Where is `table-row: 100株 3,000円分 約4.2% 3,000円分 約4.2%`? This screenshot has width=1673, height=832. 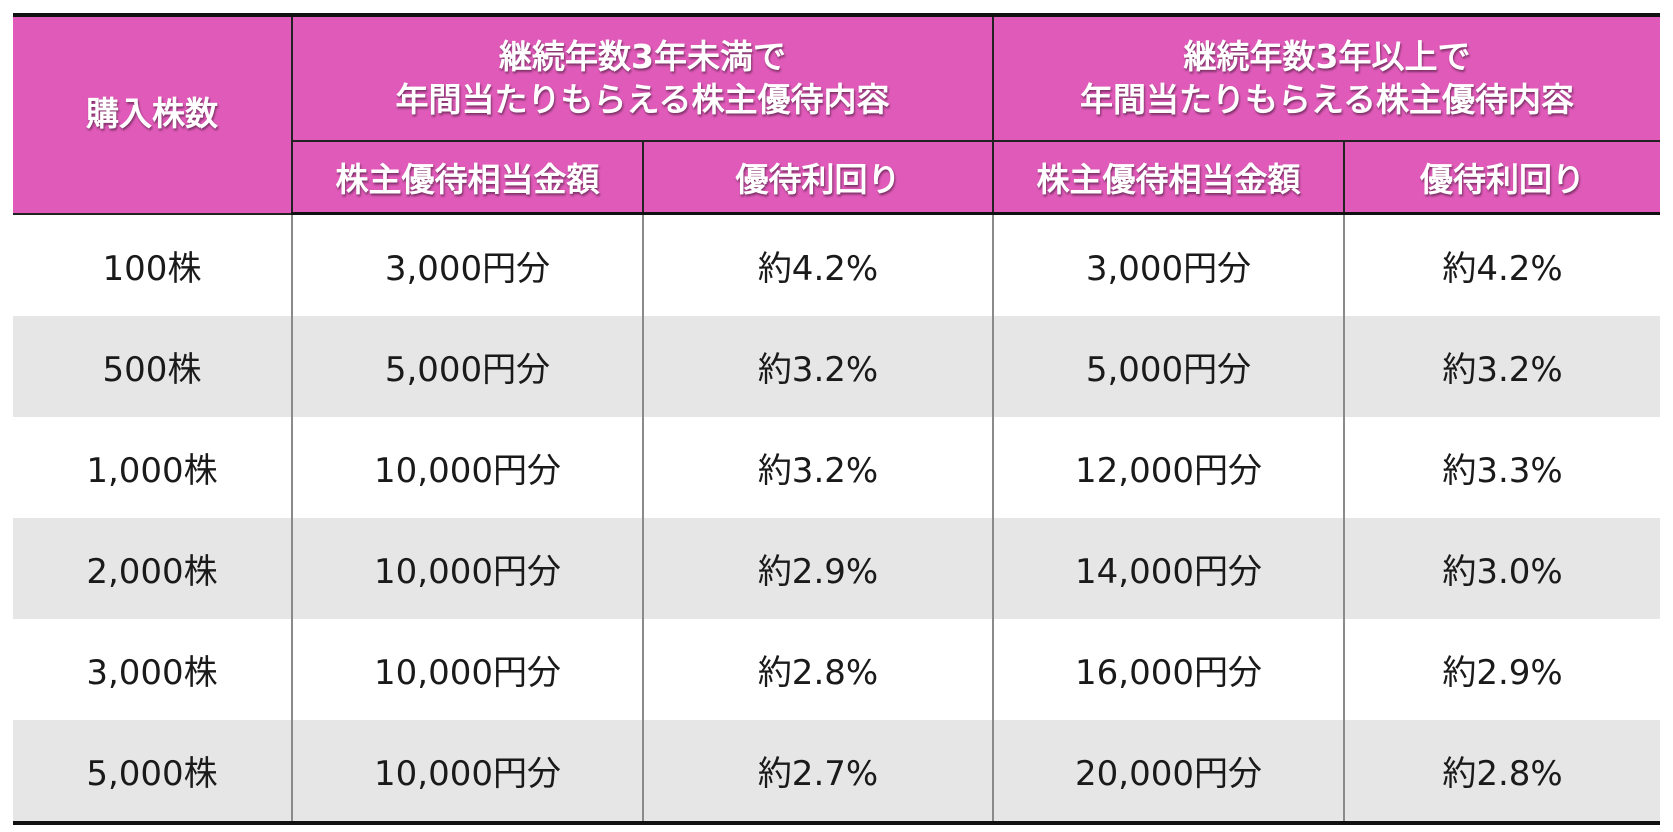
table-row: 100株 3,000円分 約4.2% 3,000円分 約4.2% is located at coordinates (837, 264).